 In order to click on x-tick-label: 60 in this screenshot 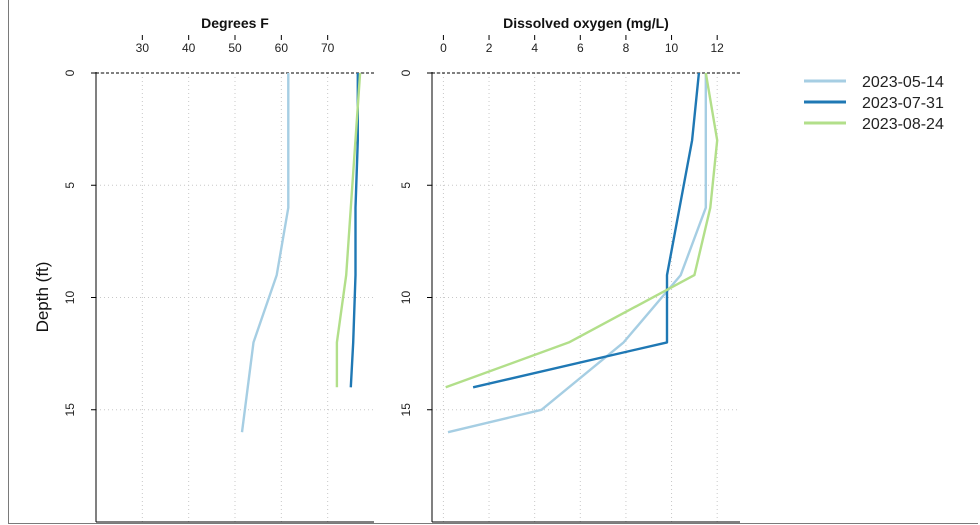, I will do `click(282, 48)`.